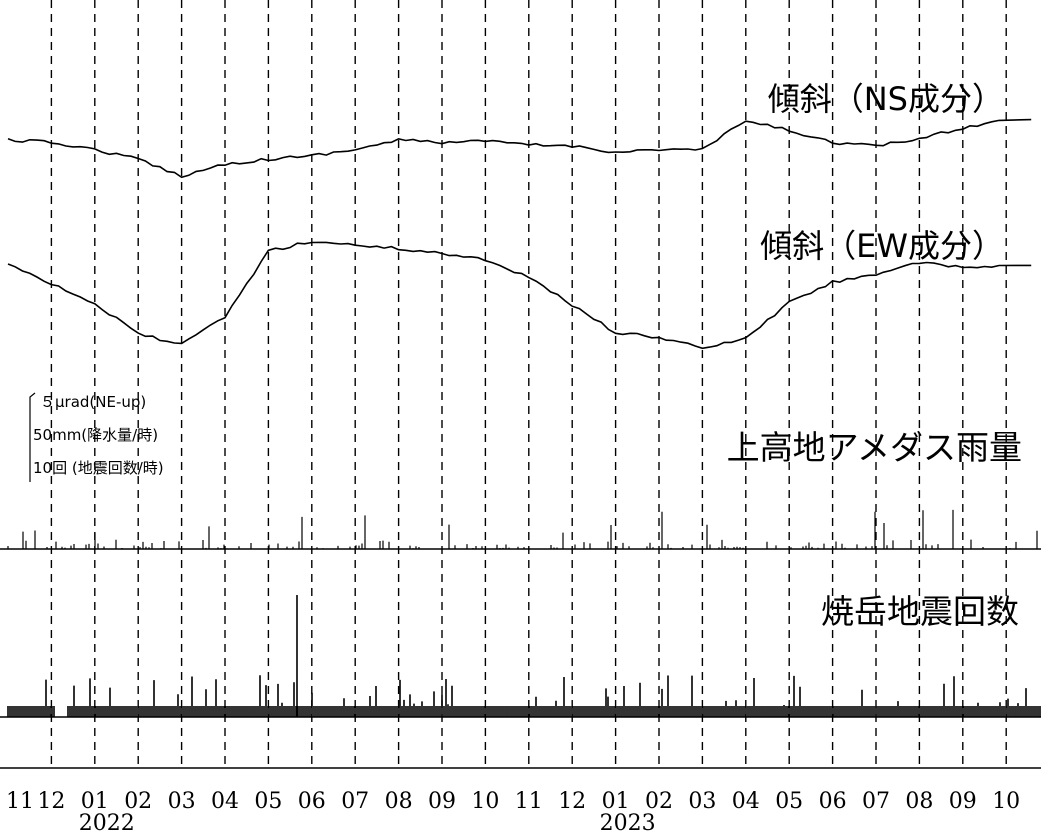  What do you see at coordinates (963, 801) in the screenshot?
I see `x-tick-label-22: 09` at bounding box center [963, 801].